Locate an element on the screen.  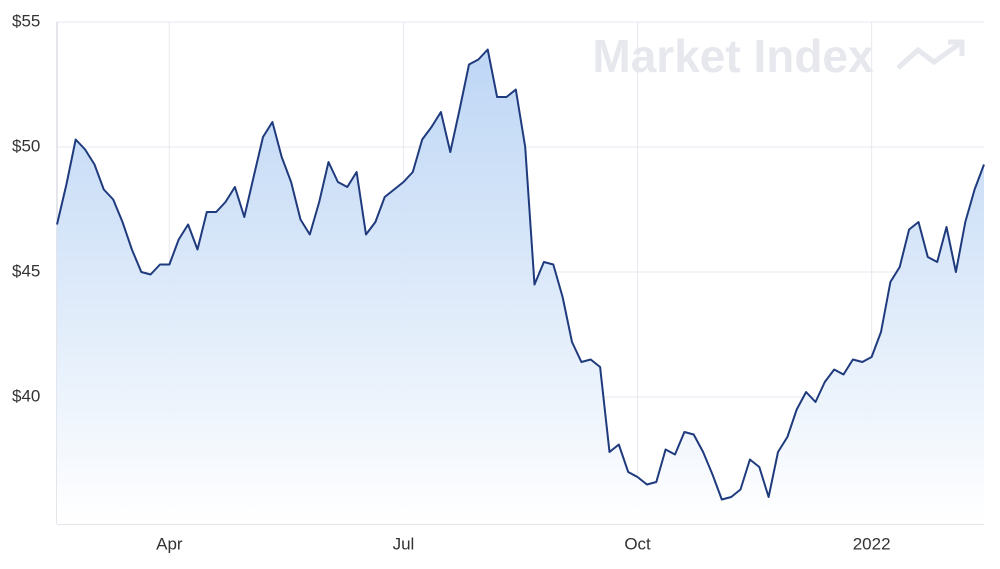
watermark-icon is located at coordinates (930, 54).